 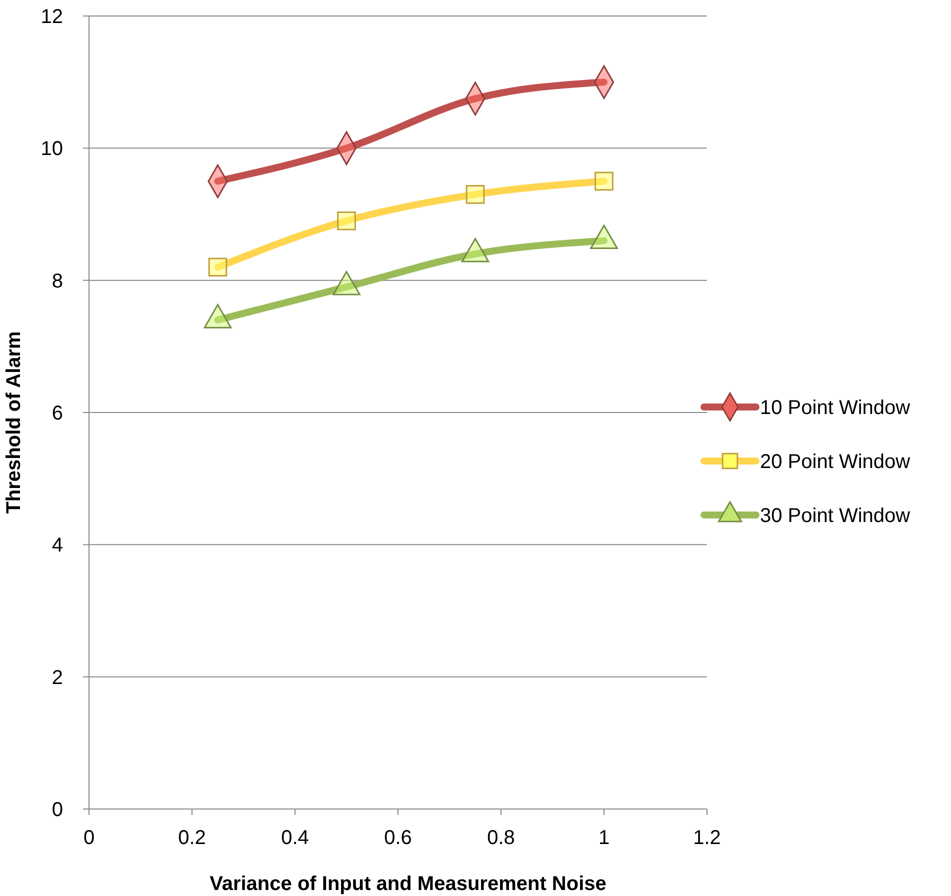 I want to click on x-tick-label: 0.4, so click(x=295, y=838).